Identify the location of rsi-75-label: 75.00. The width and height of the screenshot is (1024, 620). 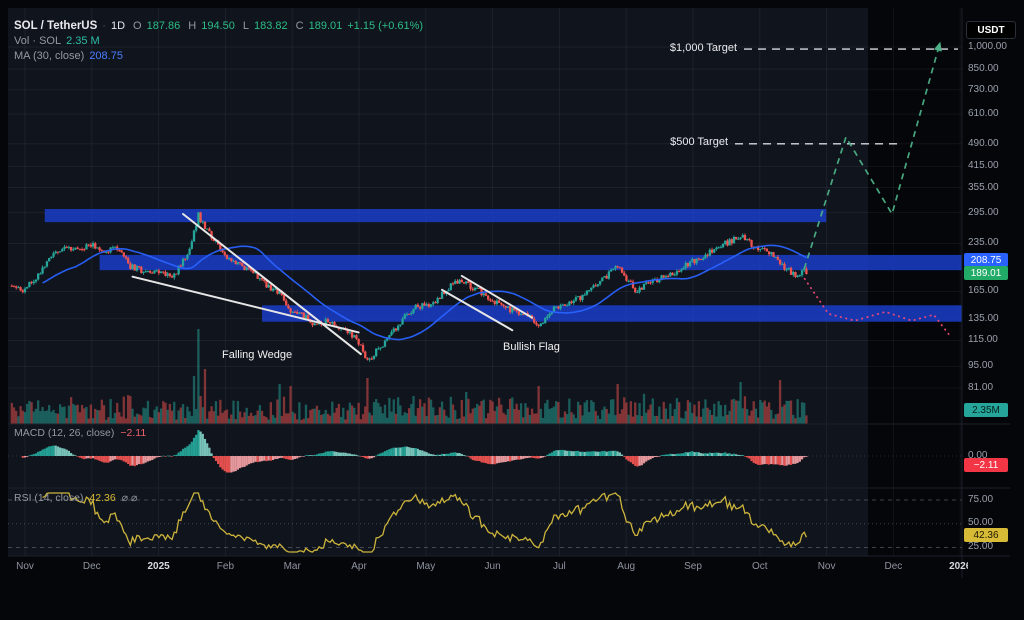
(981, 499).